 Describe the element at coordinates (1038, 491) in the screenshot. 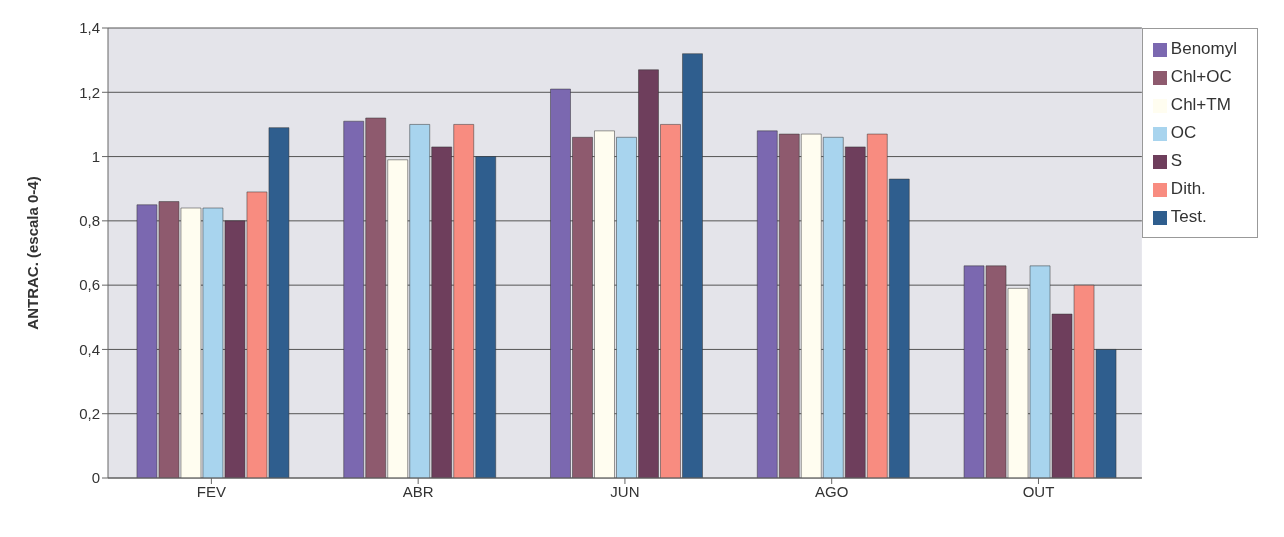

I see `x-tick-label: OUT` at that location.